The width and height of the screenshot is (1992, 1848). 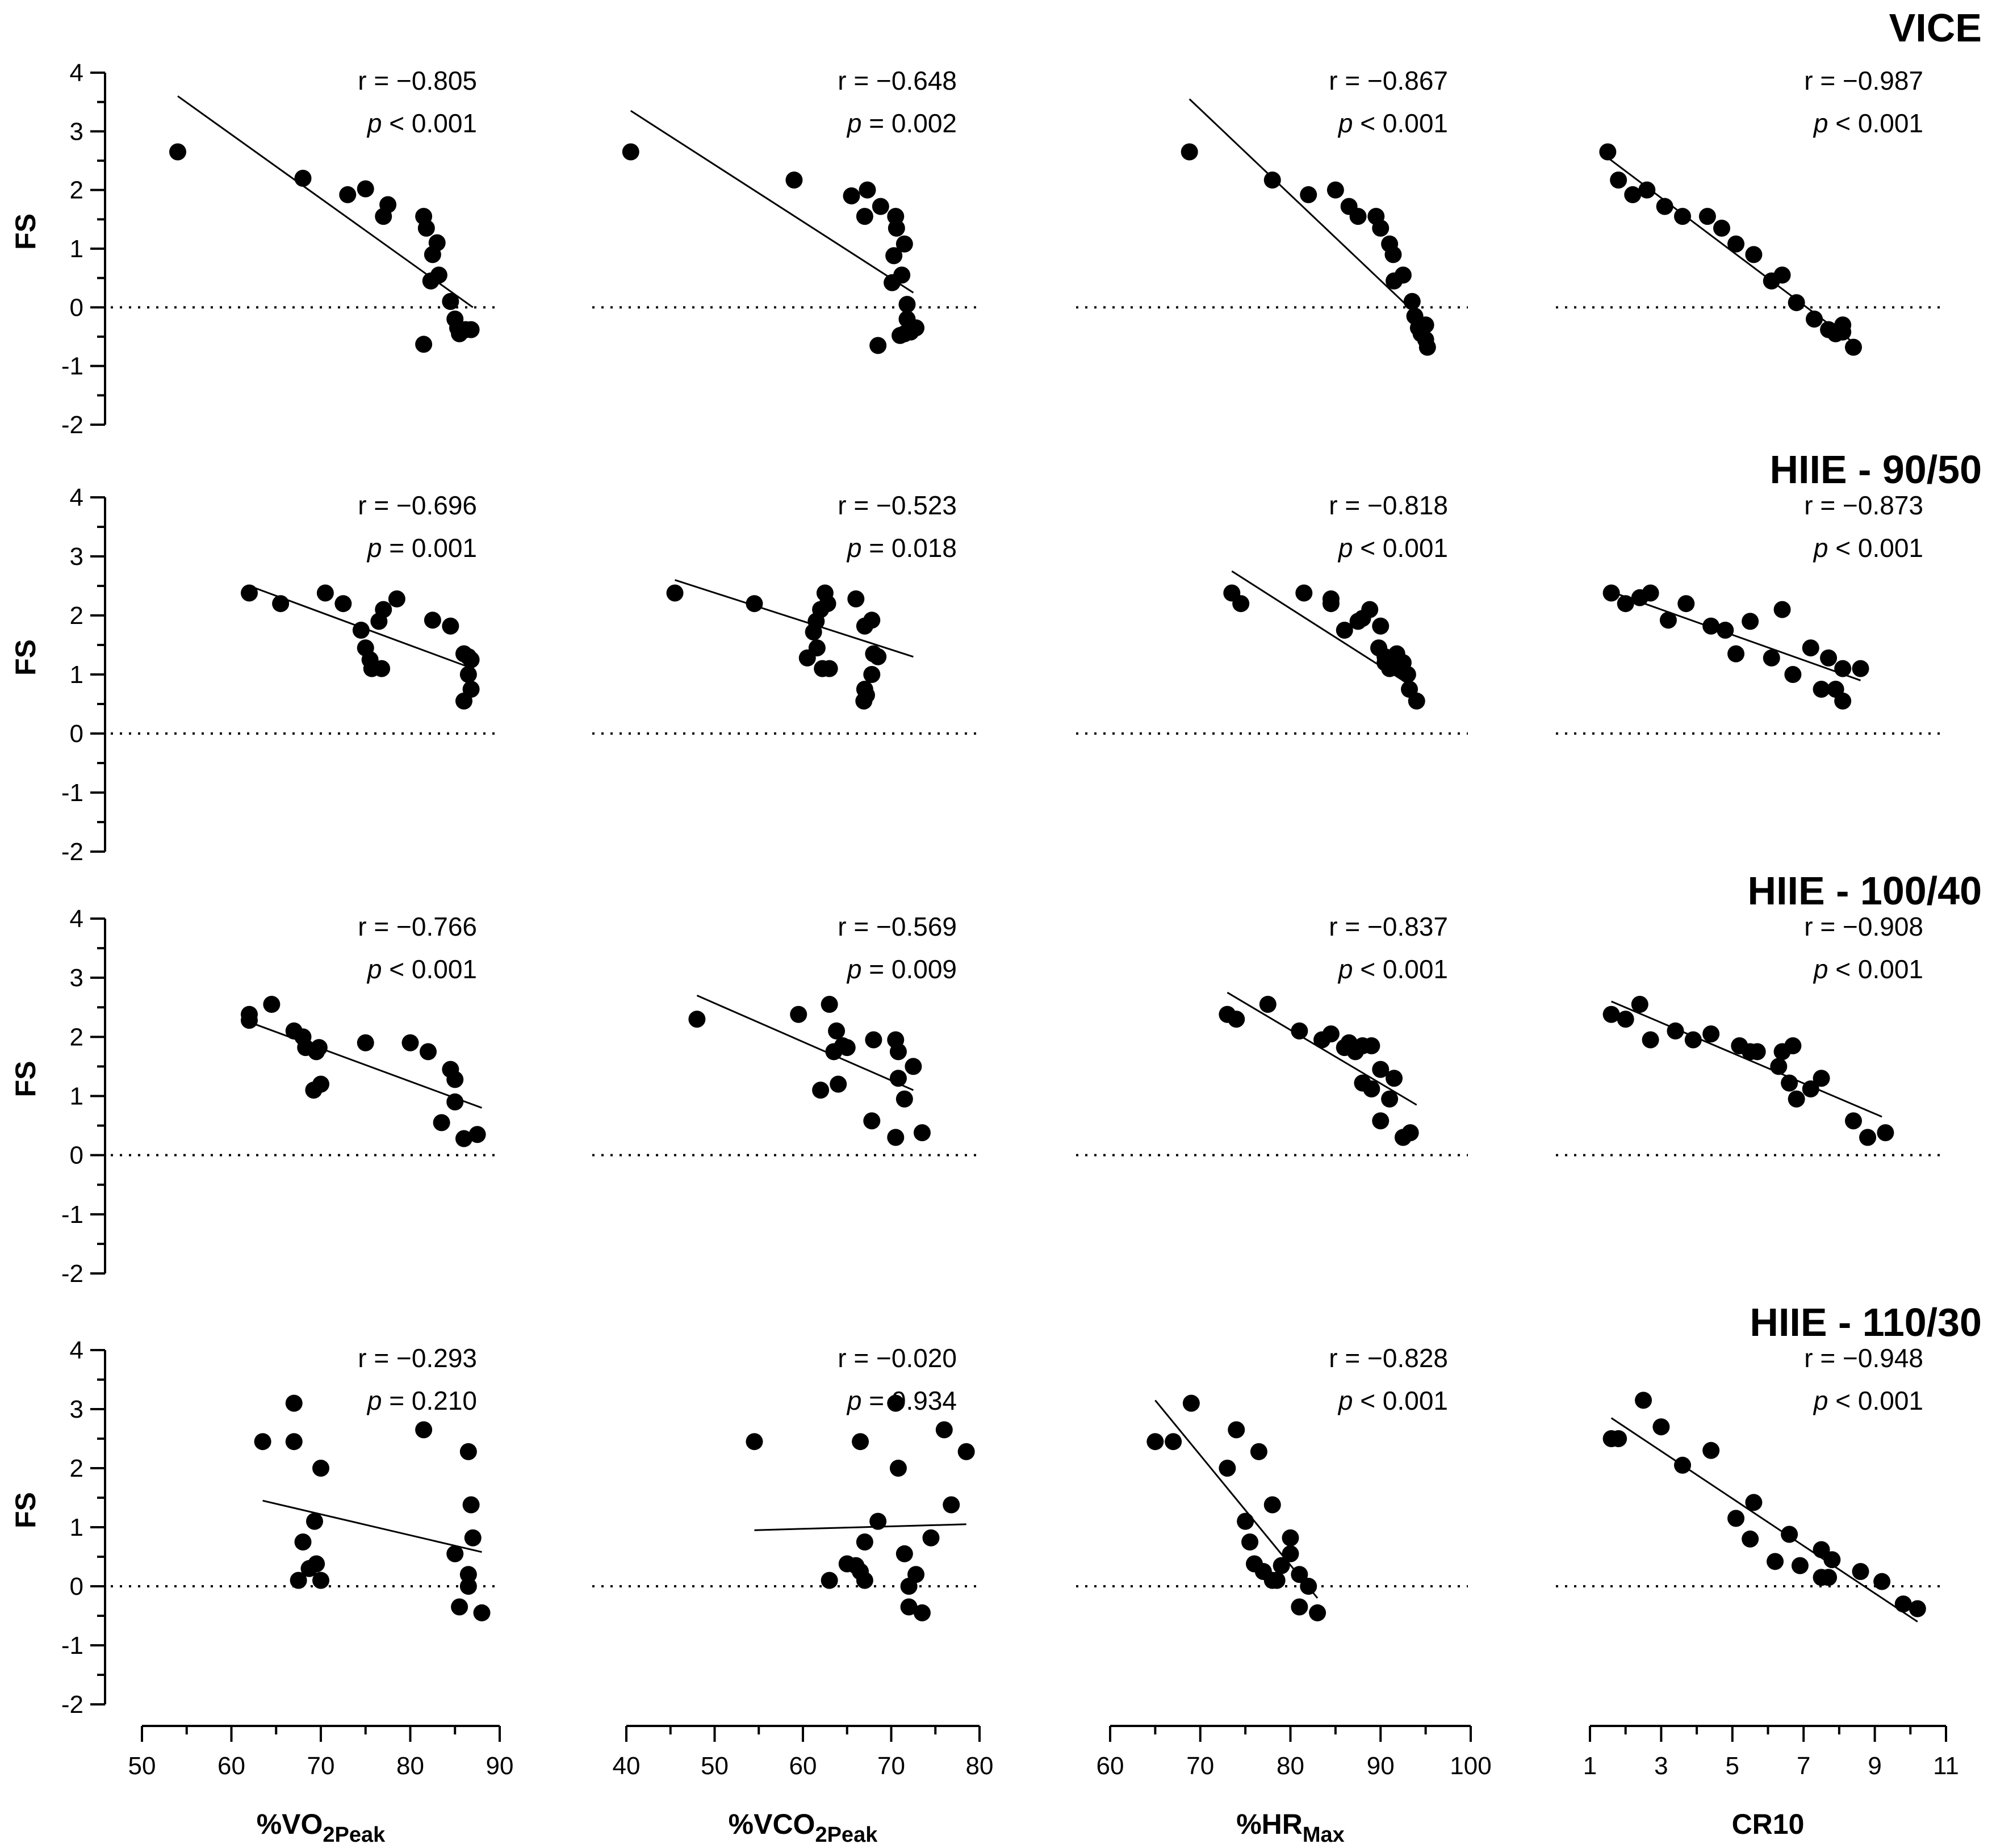 I want to click on row-title: HIIE - 90/50, so click(x=1875, y=470).